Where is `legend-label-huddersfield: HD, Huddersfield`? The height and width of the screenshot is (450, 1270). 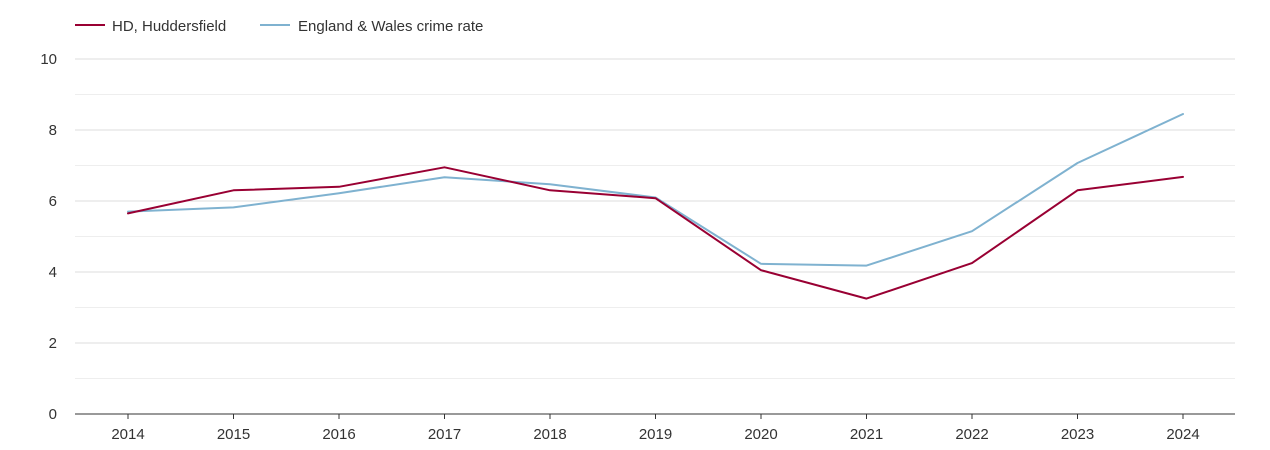
legend-label-huddersfield: HD, Huddersfield is located at coordinates (169, 26).